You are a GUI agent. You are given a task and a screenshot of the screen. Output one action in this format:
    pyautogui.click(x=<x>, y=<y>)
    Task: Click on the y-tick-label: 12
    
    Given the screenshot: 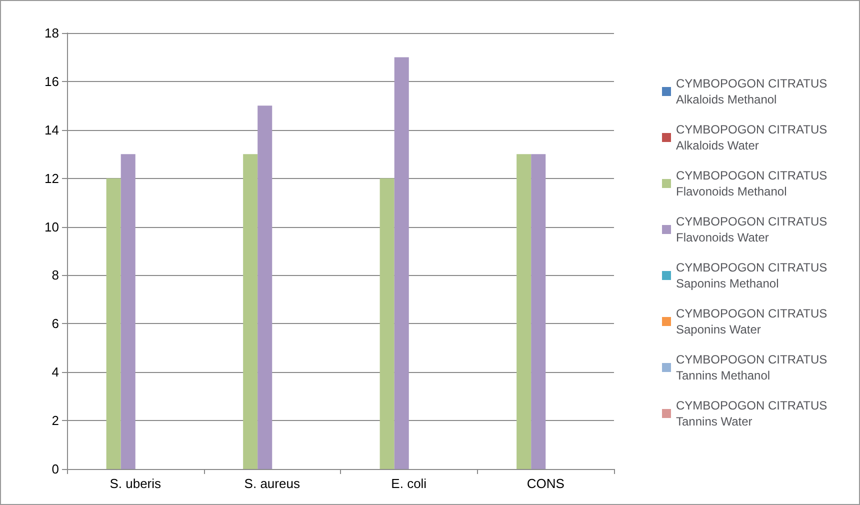 What is the action you would take?
    pyautogui.click(x=51, y=178)
    